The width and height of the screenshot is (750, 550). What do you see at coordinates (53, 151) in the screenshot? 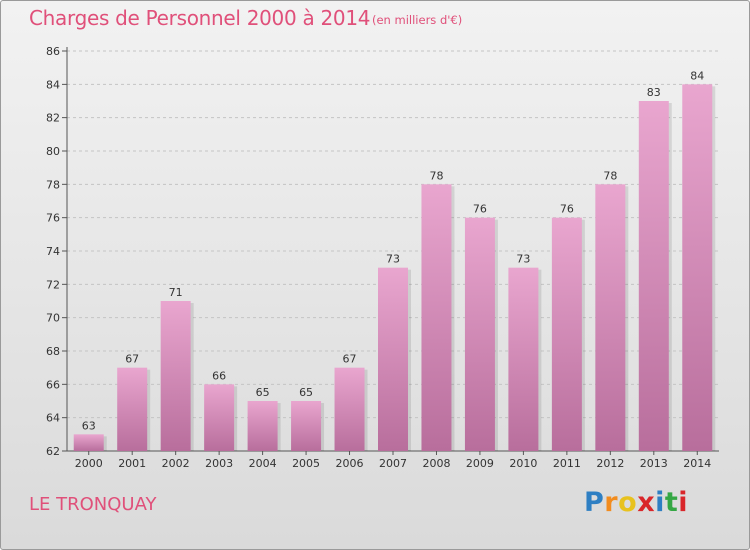
I see `y-tick-label: 80` at bounding box center [53, 151].